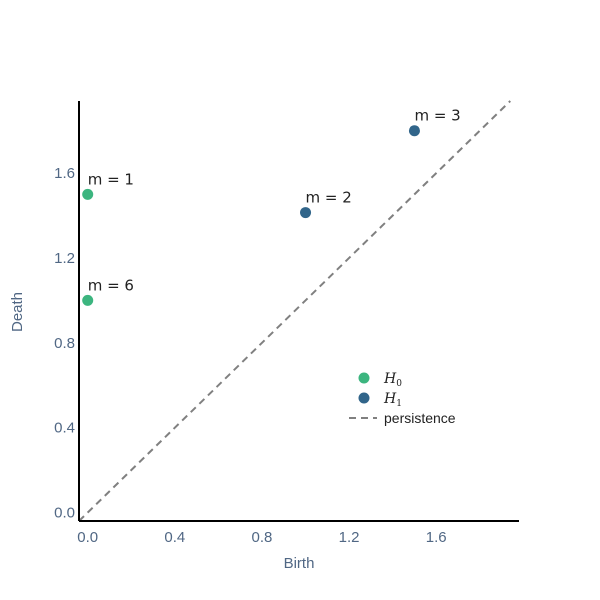 This screenshot has width=600, height=600. I want to click on legend-marker-h1, so click(364, 398).